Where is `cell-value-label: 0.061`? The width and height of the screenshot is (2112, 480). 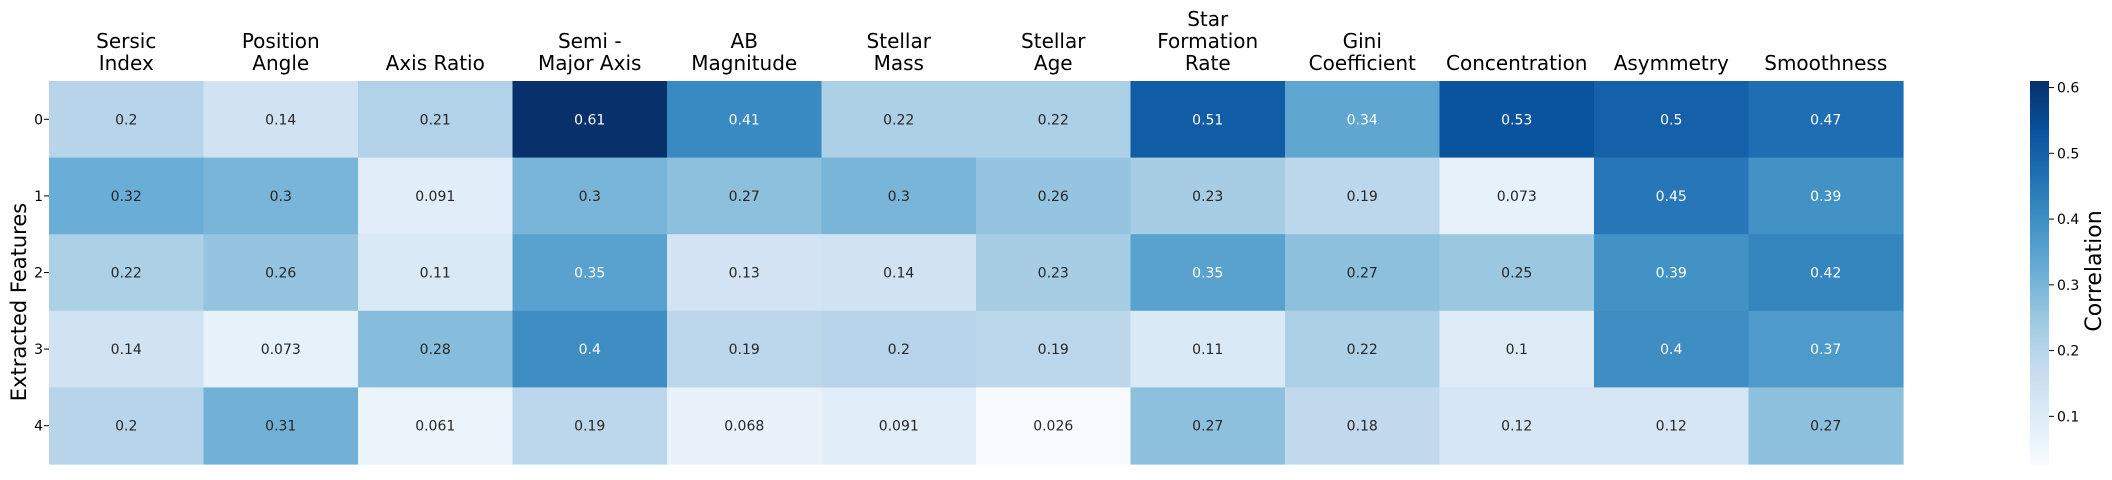 cell-value-label: 0.061 is located at coordinates (435, 427).